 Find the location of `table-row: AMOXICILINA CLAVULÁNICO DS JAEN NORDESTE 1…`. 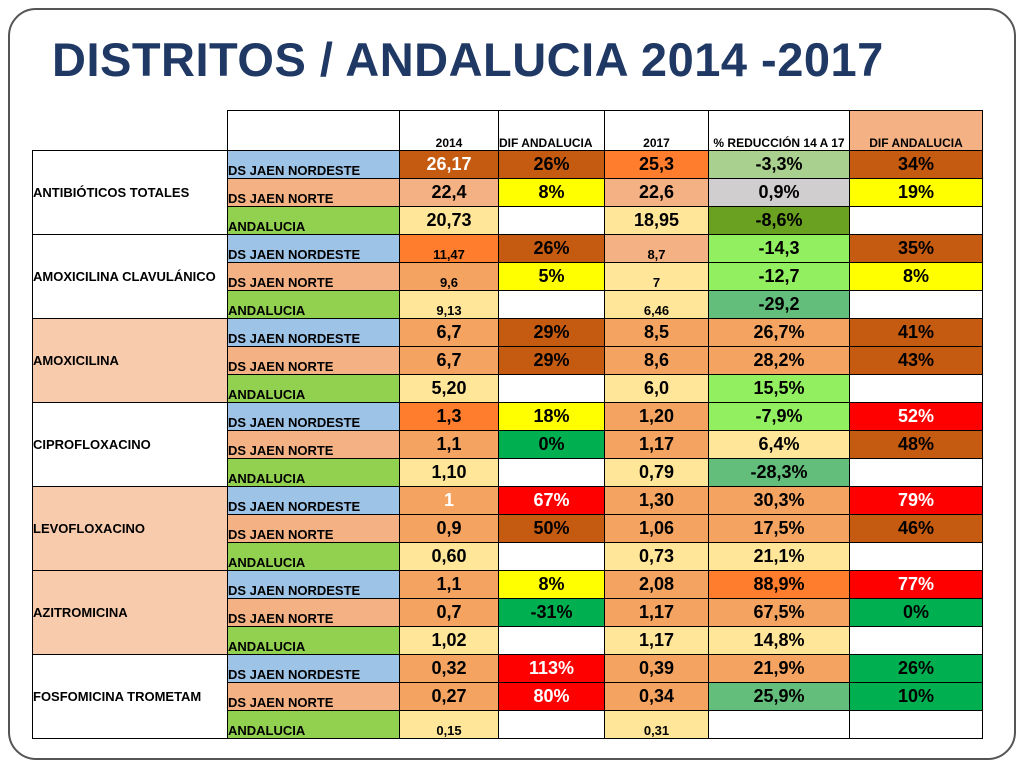

table-row: AMOXICILINA CLAVULÁNICO DS JAEN NORDESTE 1… is located at coordinates (507, 276).